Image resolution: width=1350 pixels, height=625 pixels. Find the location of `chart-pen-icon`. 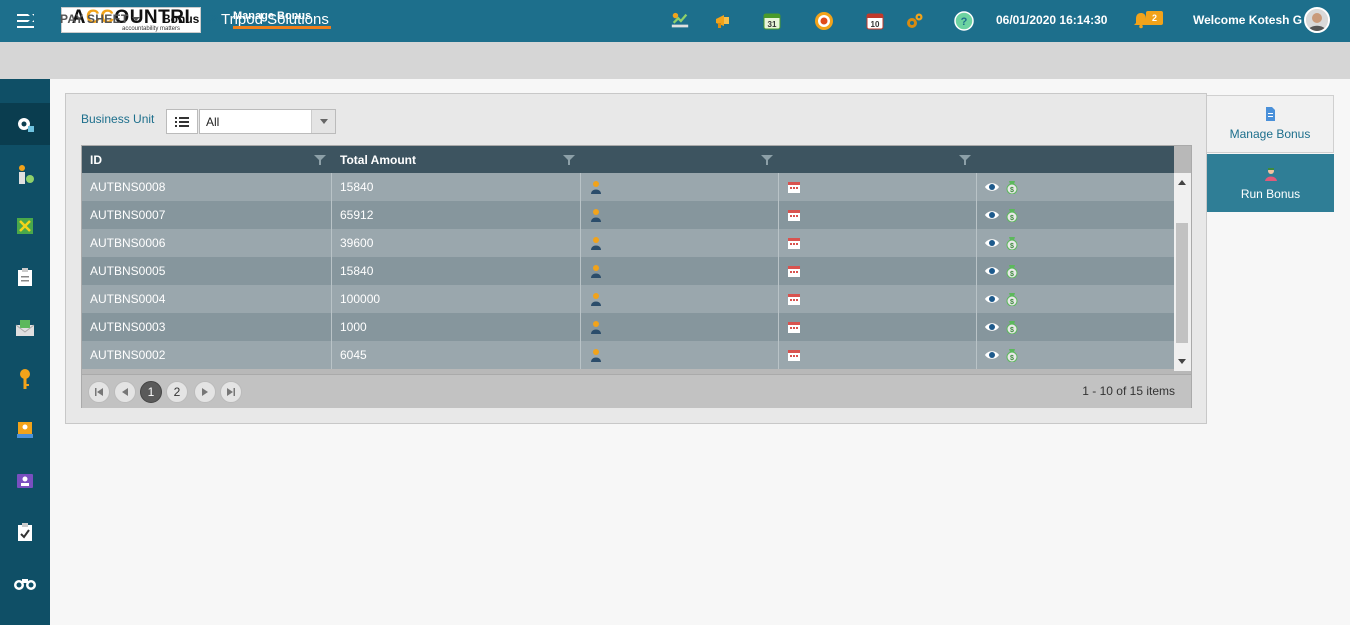

chart-pen-icon is located at coordinates (680, 21).